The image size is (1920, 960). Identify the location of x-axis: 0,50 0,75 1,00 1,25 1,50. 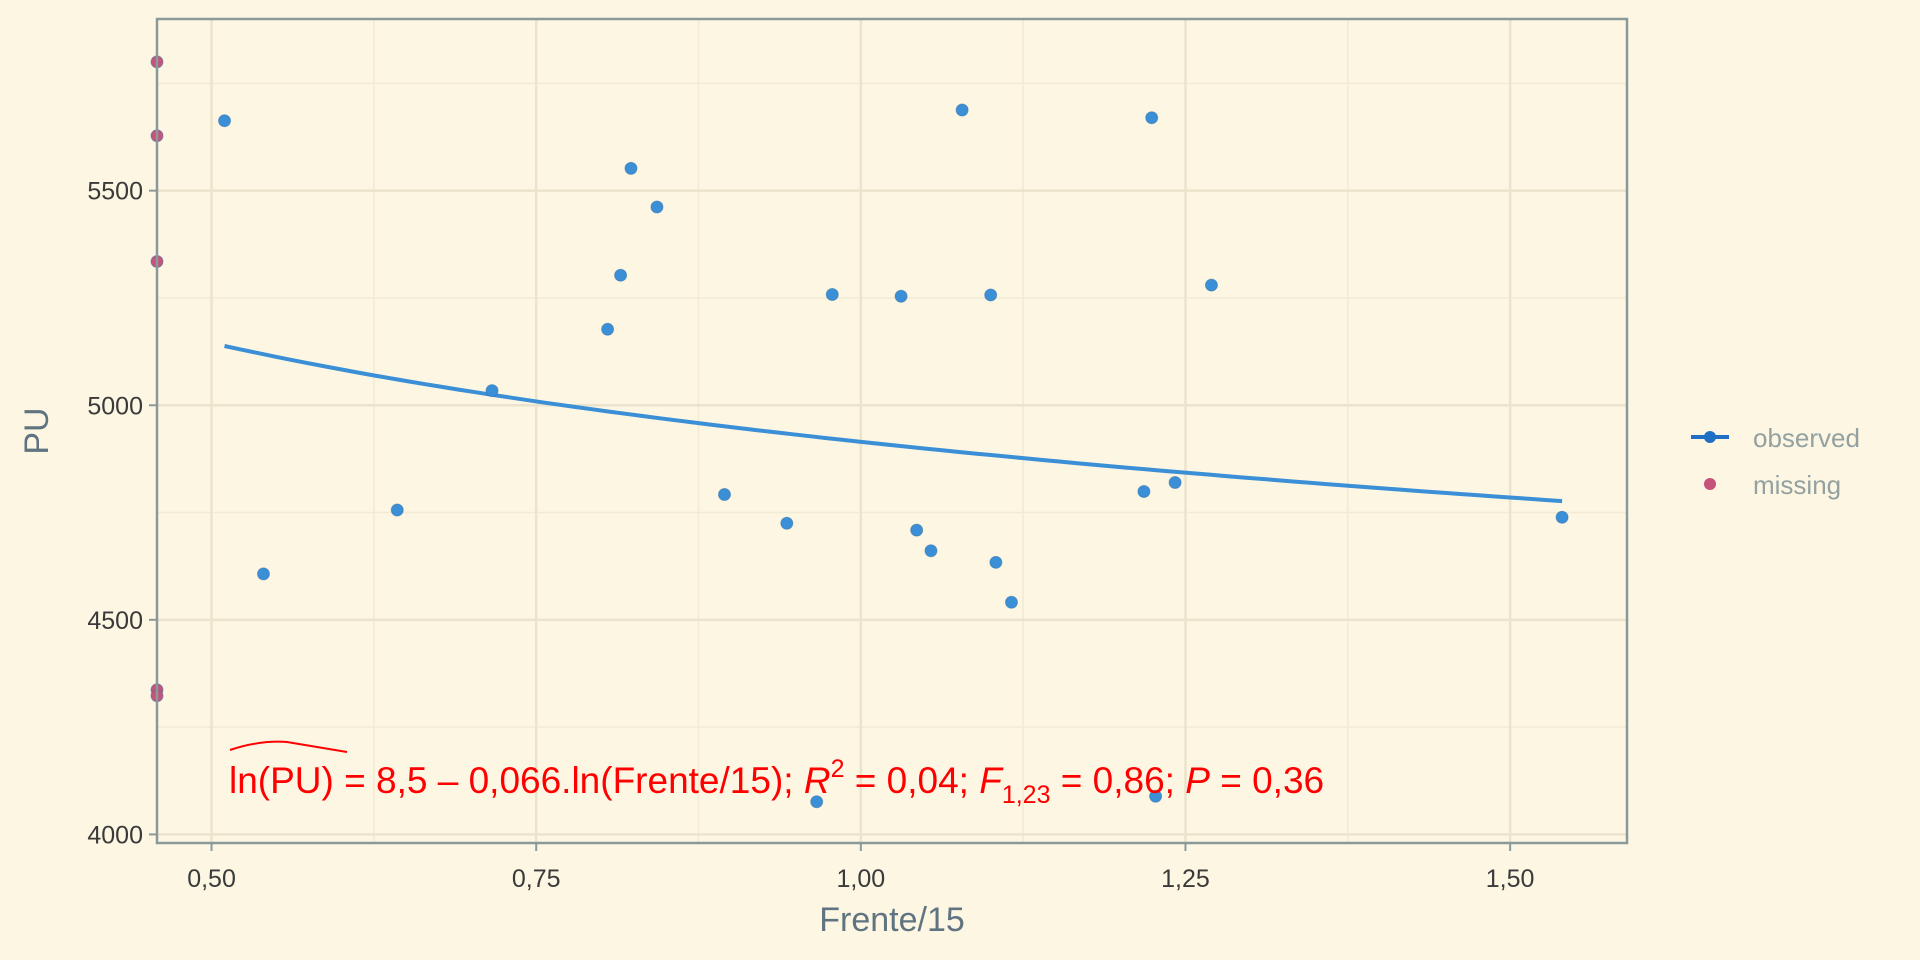
(860, 868).